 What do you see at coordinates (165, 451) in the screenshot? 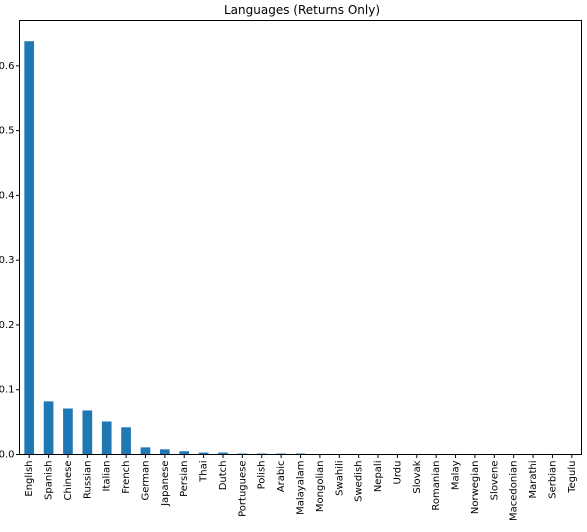
I see `bar-japanese` at bounding box center [165, 451].